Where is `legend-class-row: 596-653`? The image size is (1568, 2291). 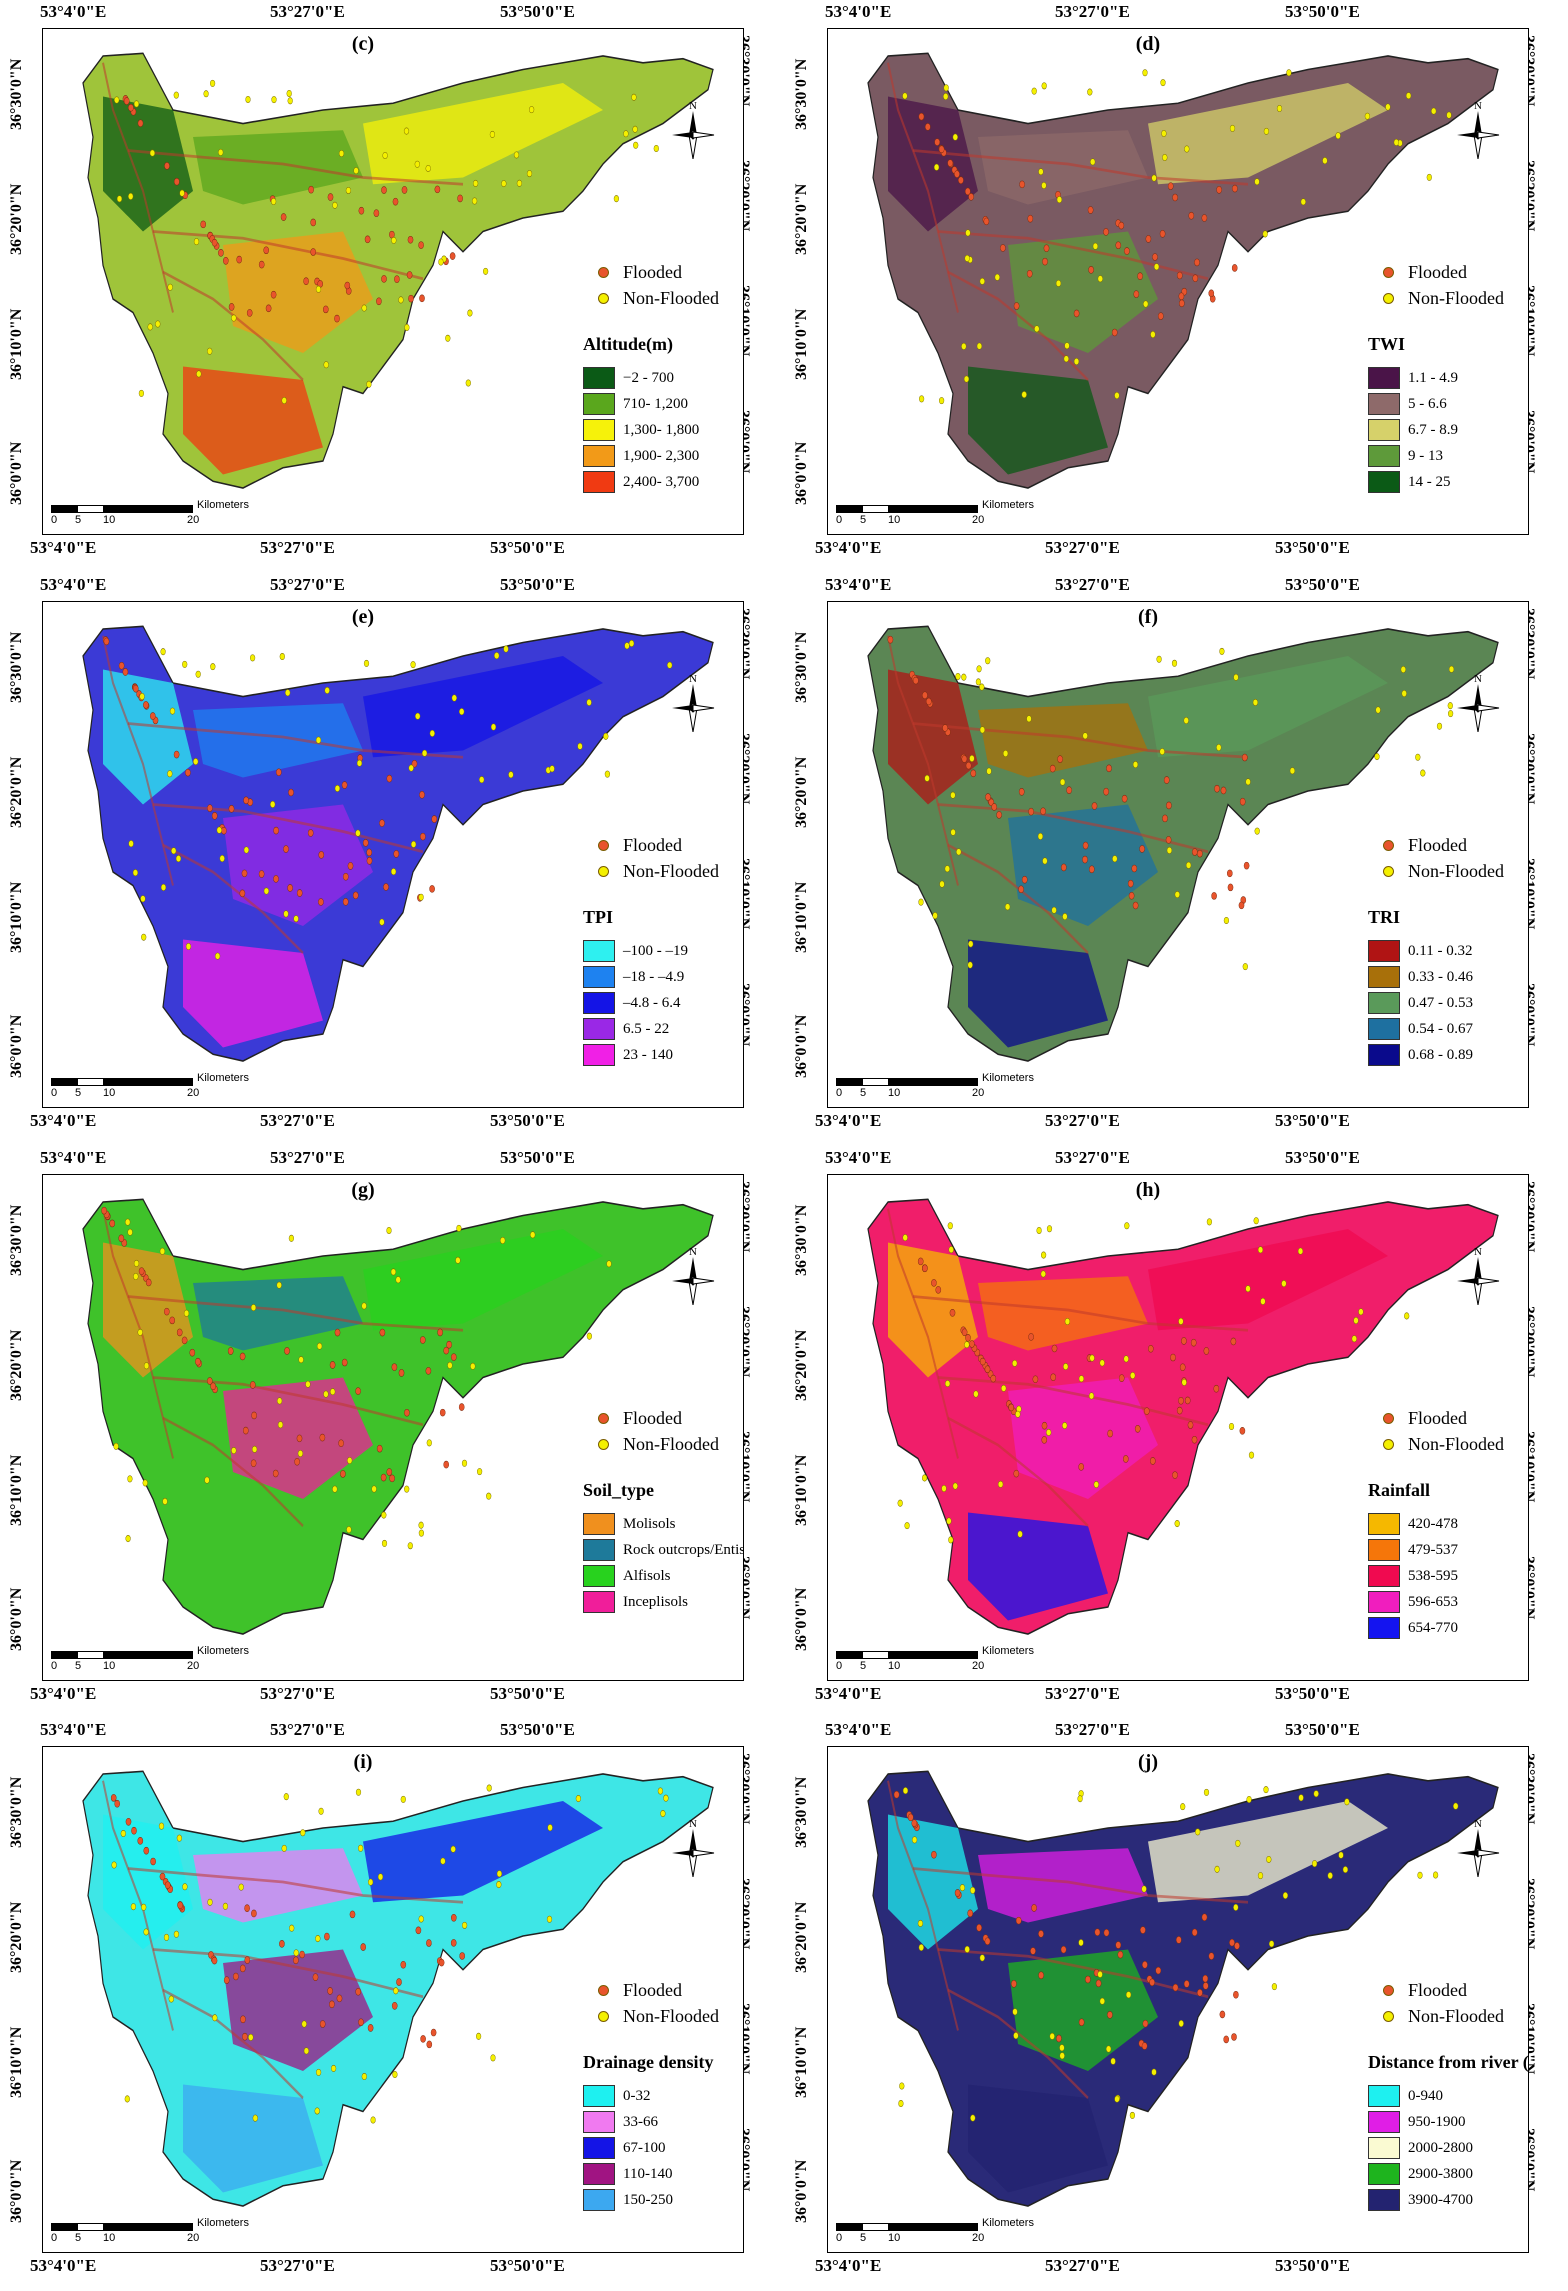
legend-class-row: 596-653 is located at coordinates (1413, 1602).